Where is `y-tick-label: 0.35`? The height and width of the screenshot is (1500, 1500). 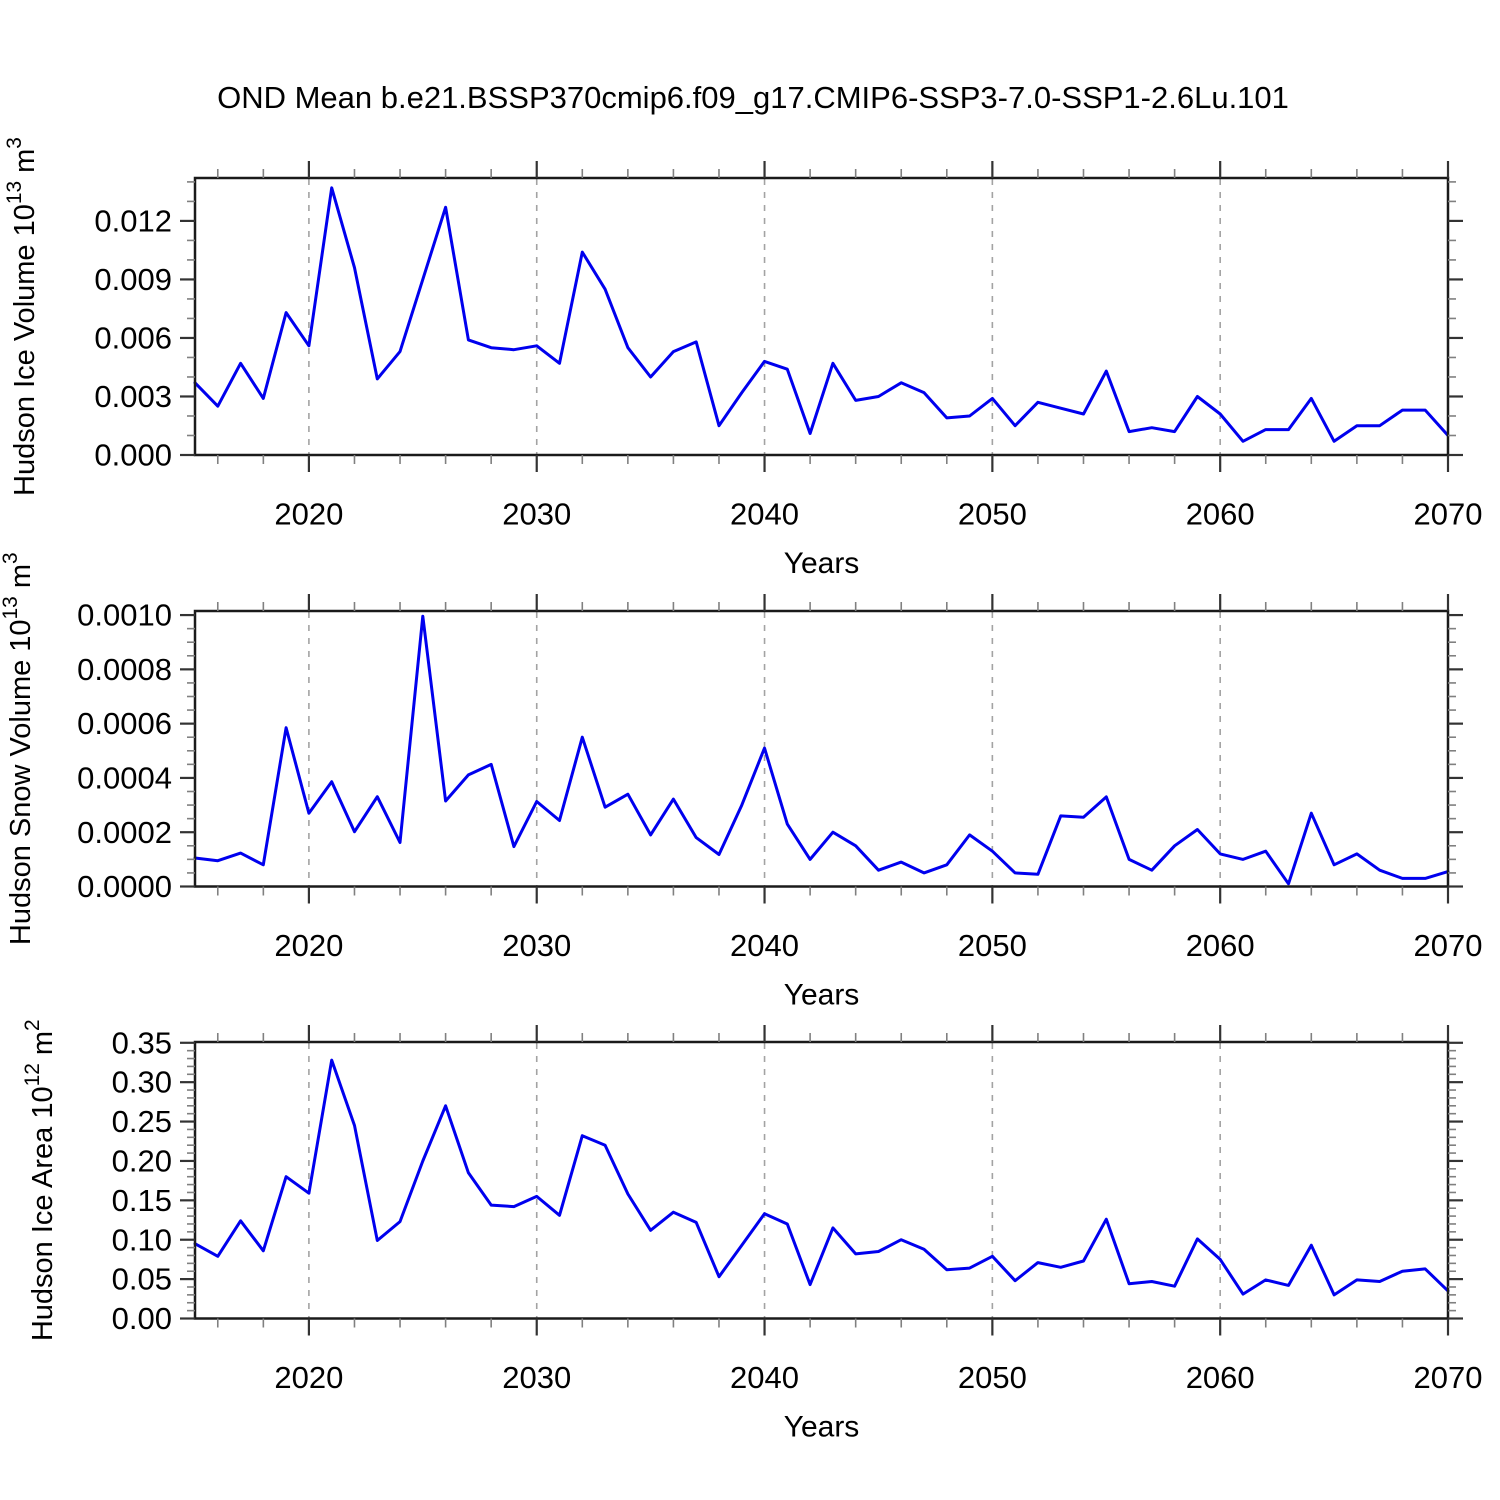
y-tick-label: 0.35 is located at coordinates (142, 1042).